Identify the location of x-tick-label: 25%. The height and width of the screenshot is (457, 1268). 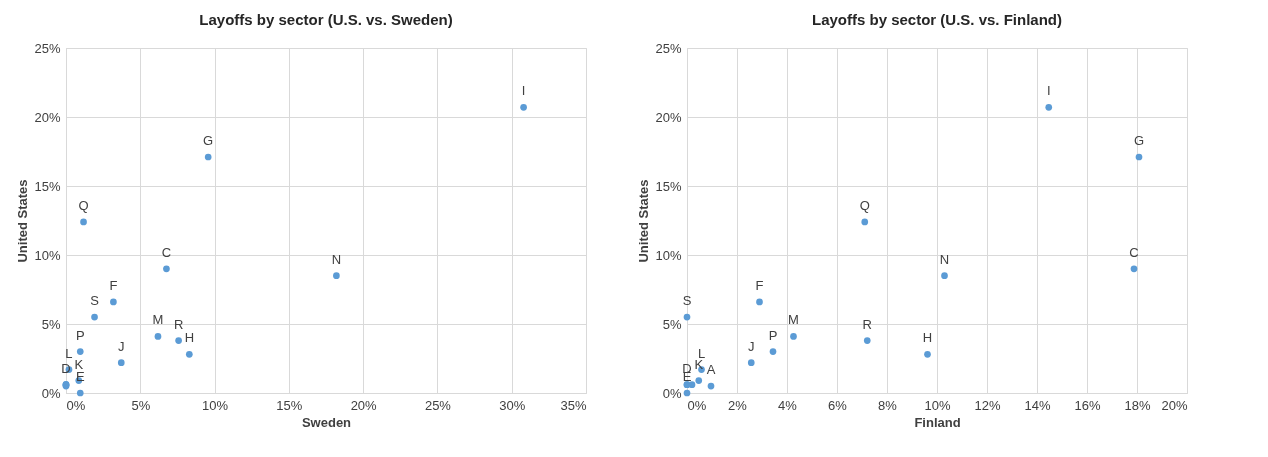
(438, 405).